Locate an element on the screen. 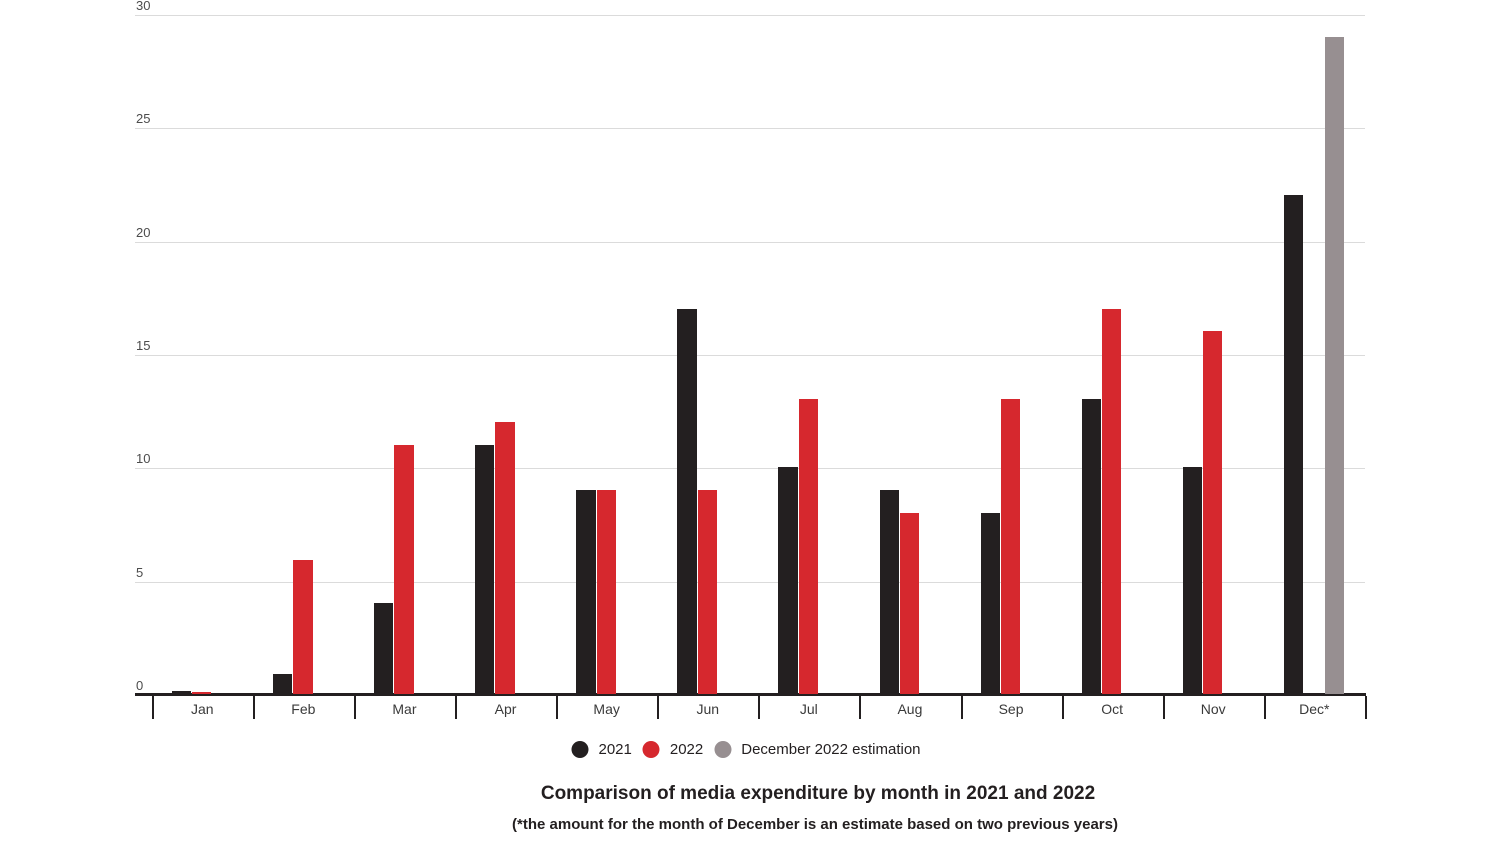  bar-december-2022-estimation-dec is located at coordinates (1334, 365).